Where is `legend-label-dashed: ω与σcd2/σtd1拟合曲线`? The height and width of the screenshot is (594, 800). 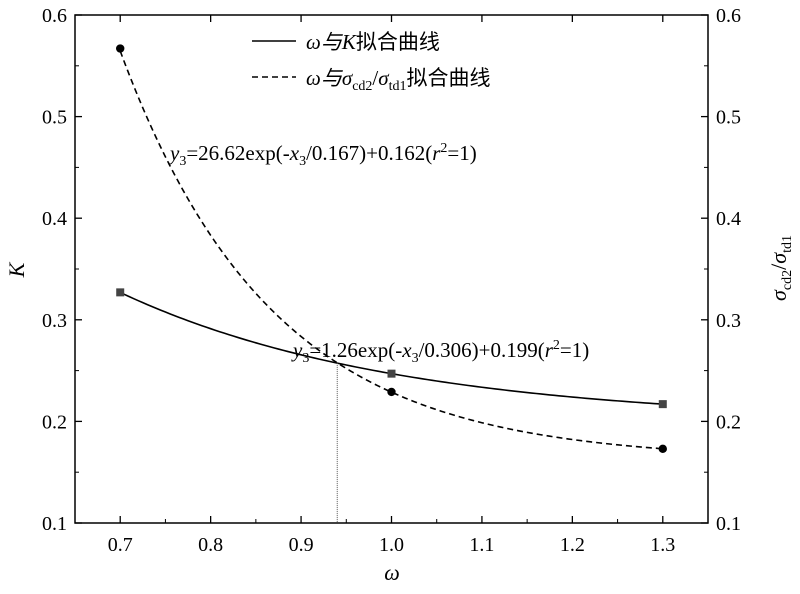 legend-label-dashed: ω与σcd2/σtd1拟合曲线 is located at coordinates (398, 80).